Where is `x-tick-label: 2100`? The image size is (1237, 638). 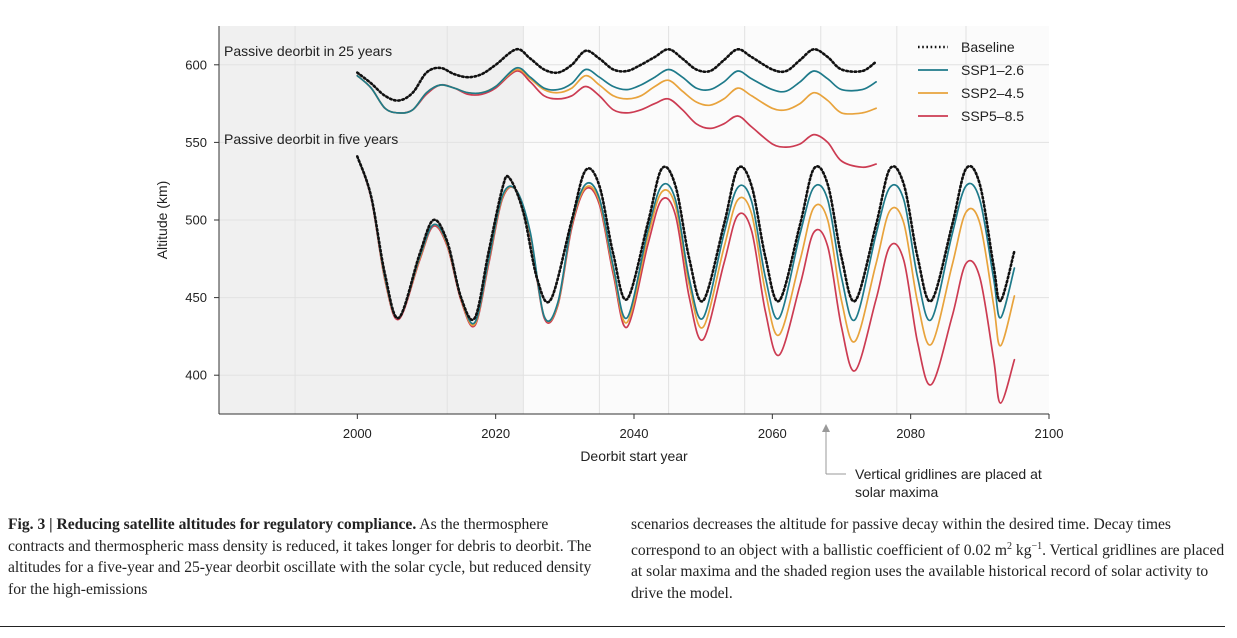 x-tick-label: 2100 is located at coordinates (1049, 433).